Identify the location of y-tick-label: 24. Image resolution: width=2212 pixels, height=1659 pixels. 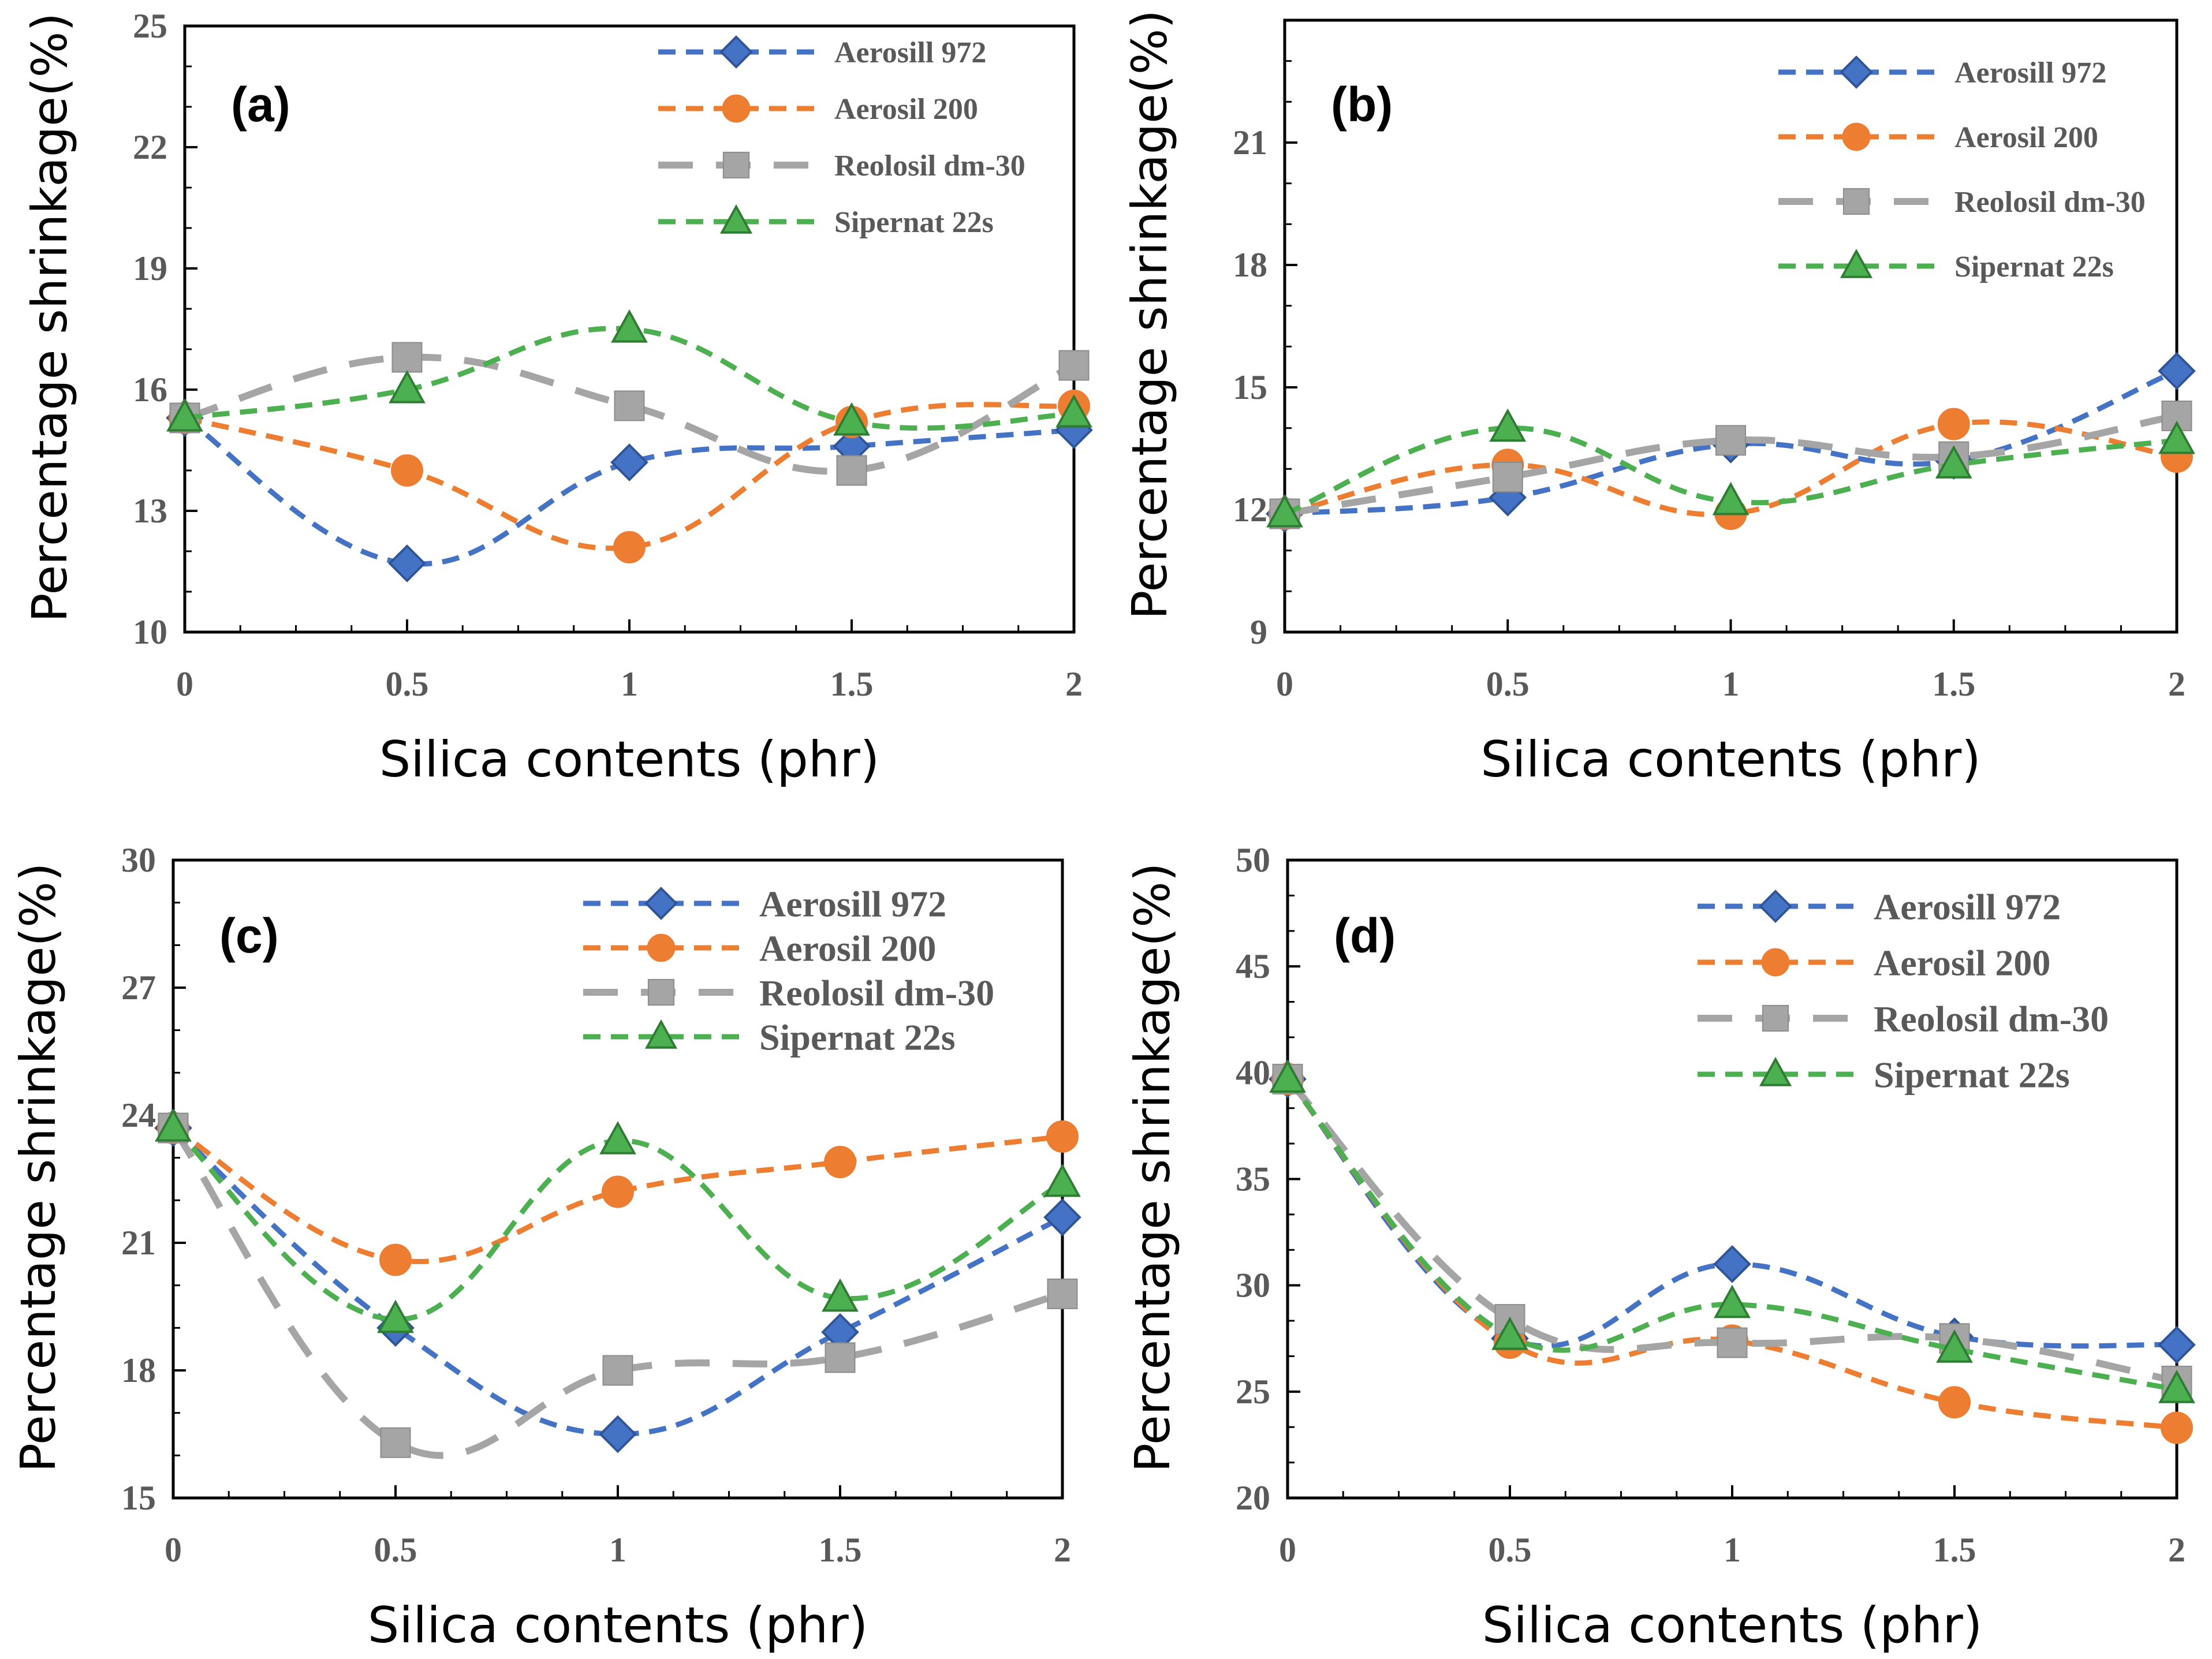
(138, 1115).